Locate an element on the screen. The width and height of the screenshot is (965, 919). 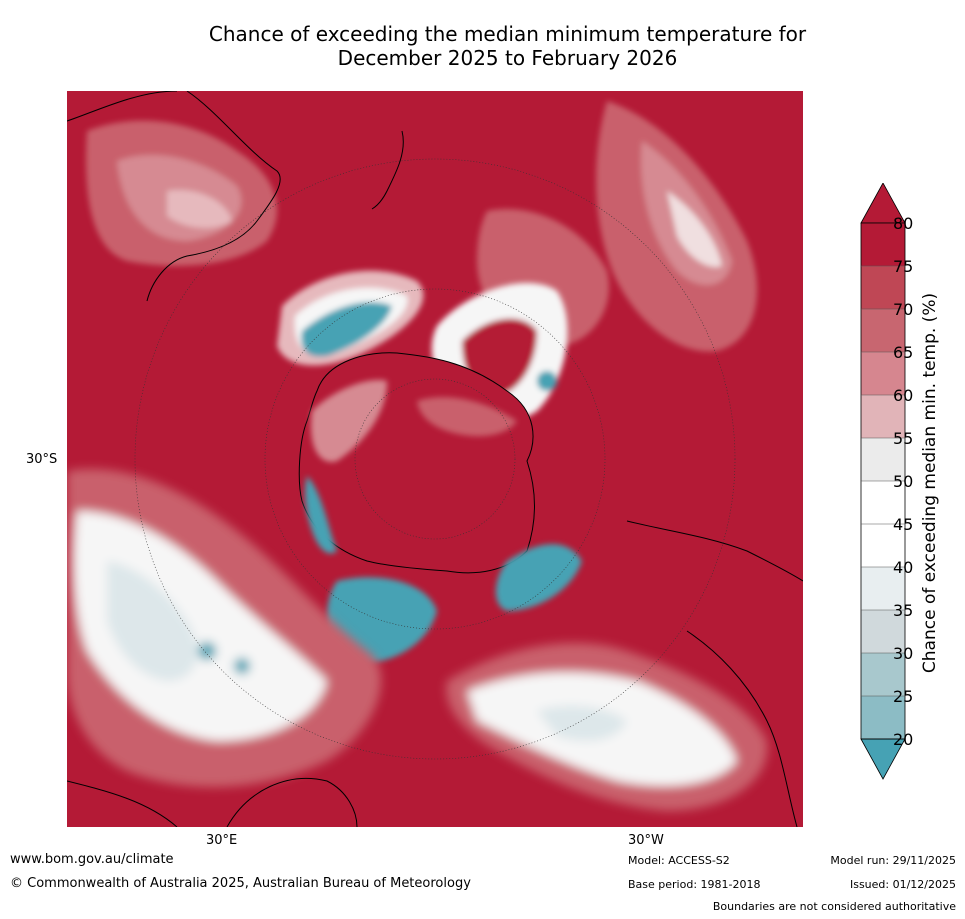
colorbar-tick: 45 is located at coordinates (903, 524).